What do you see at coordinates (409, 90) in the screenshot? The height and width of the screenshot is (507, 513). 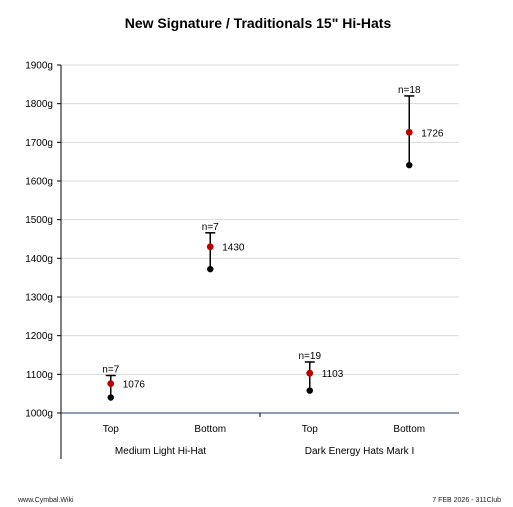 I see `n-count-label: n=18` at bounding box center [409, 90].